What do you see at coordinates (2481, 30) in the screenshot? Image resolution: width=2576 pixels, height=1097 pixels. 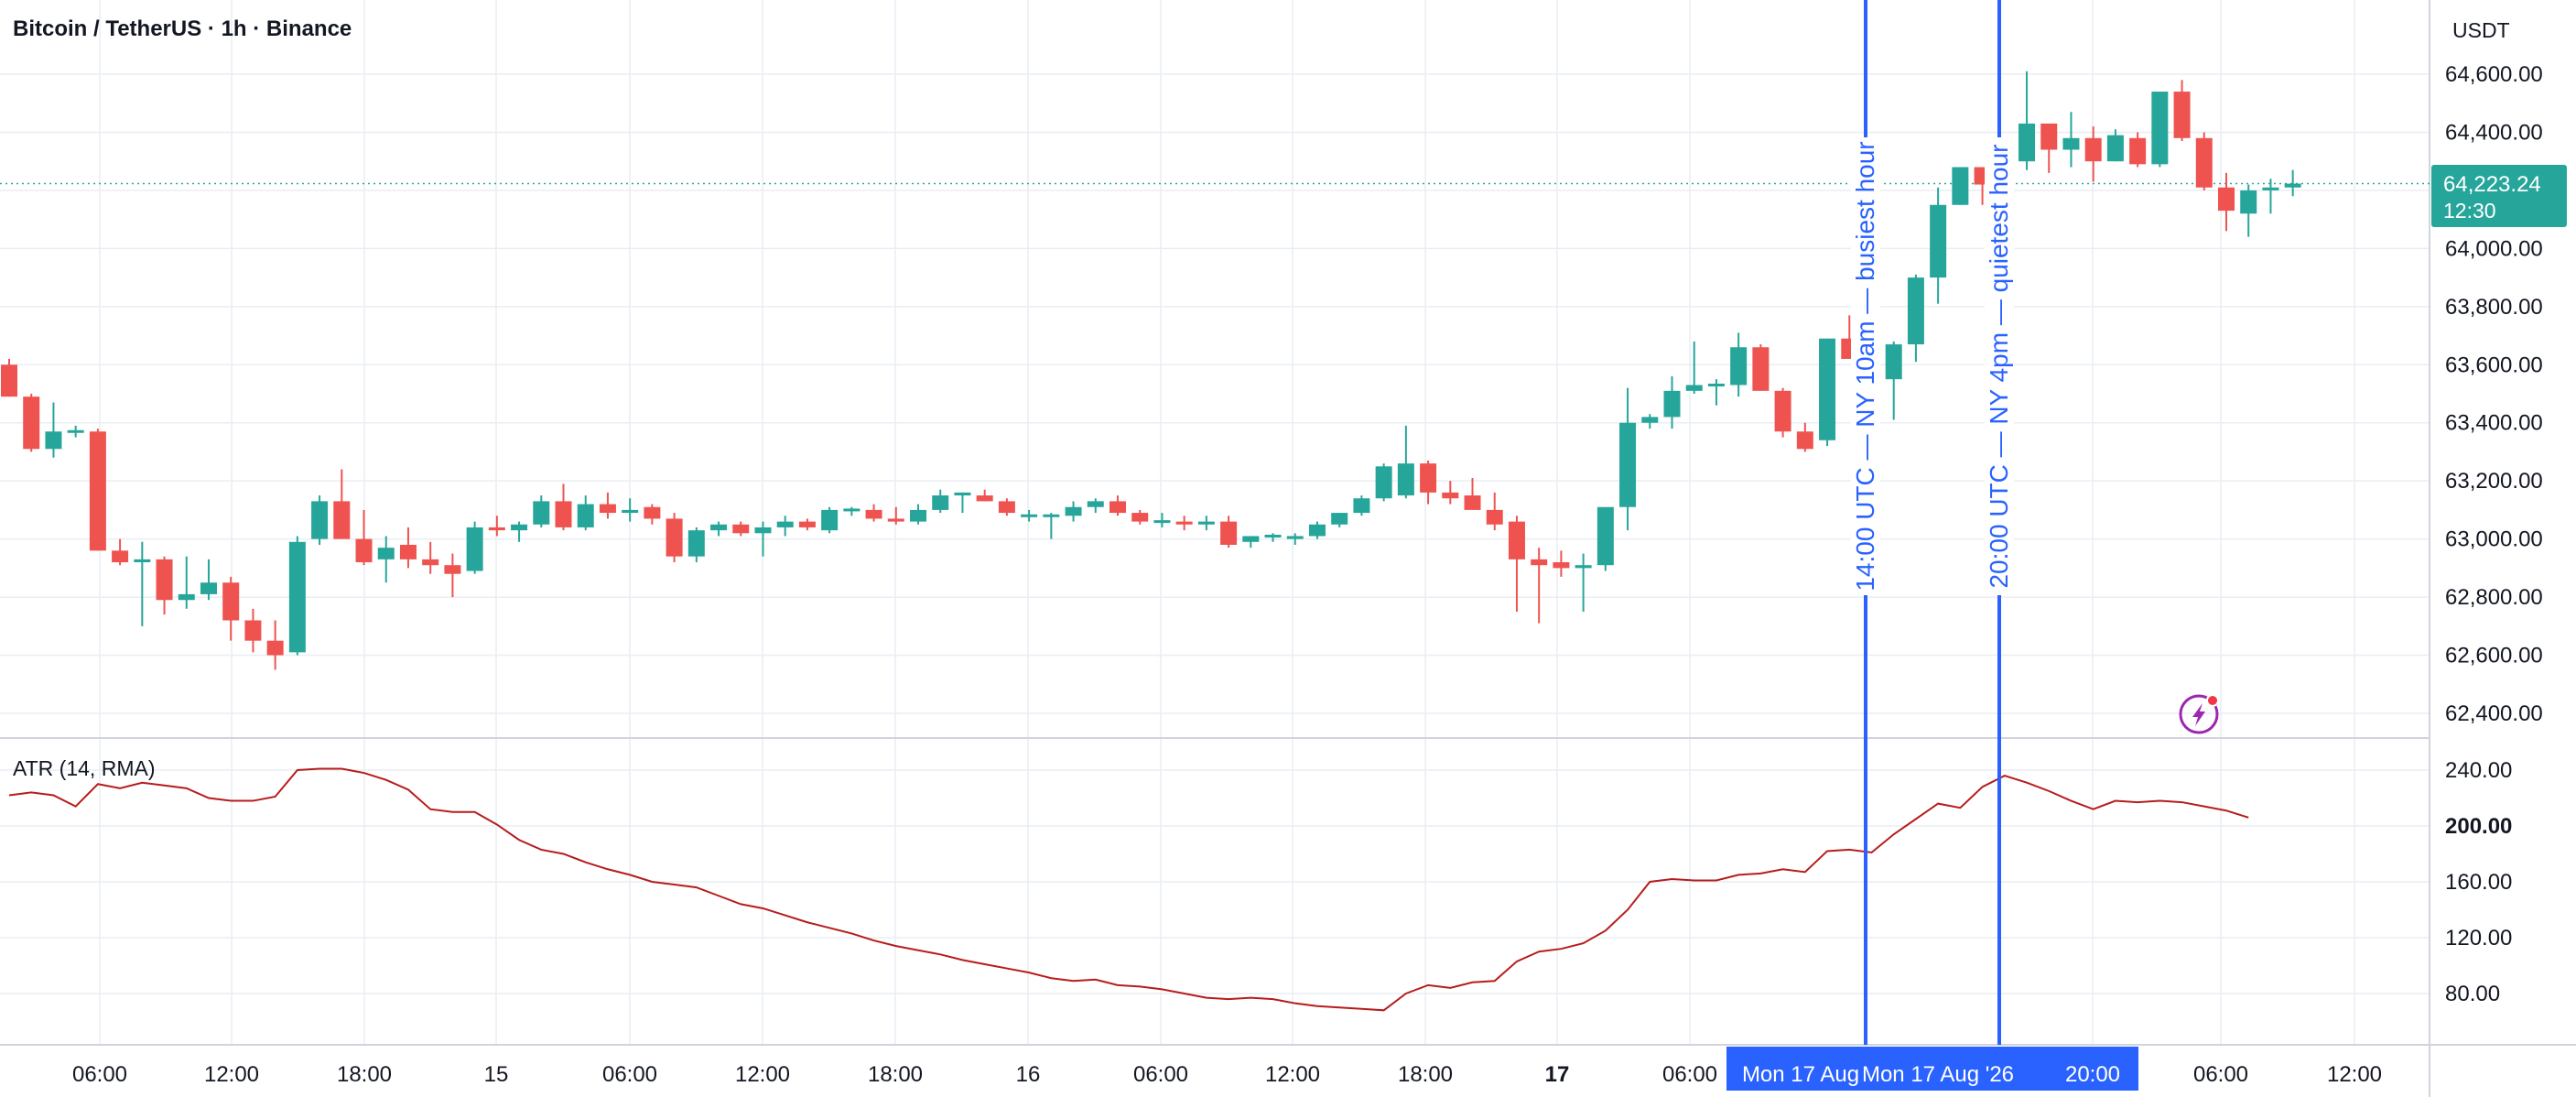 I see `currency-label: USDT` at bounding box center [2481, 30].